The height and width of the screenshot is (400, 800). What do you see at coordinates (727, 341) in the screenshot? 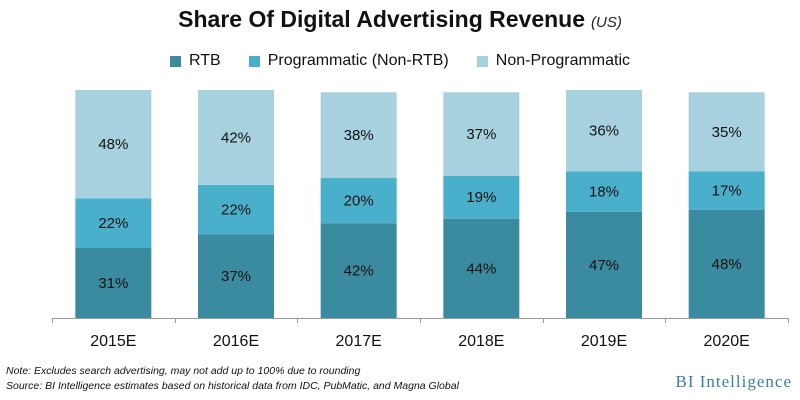
I see `x-axis-tick-label: 2020E` at bounding box center [727, 341].